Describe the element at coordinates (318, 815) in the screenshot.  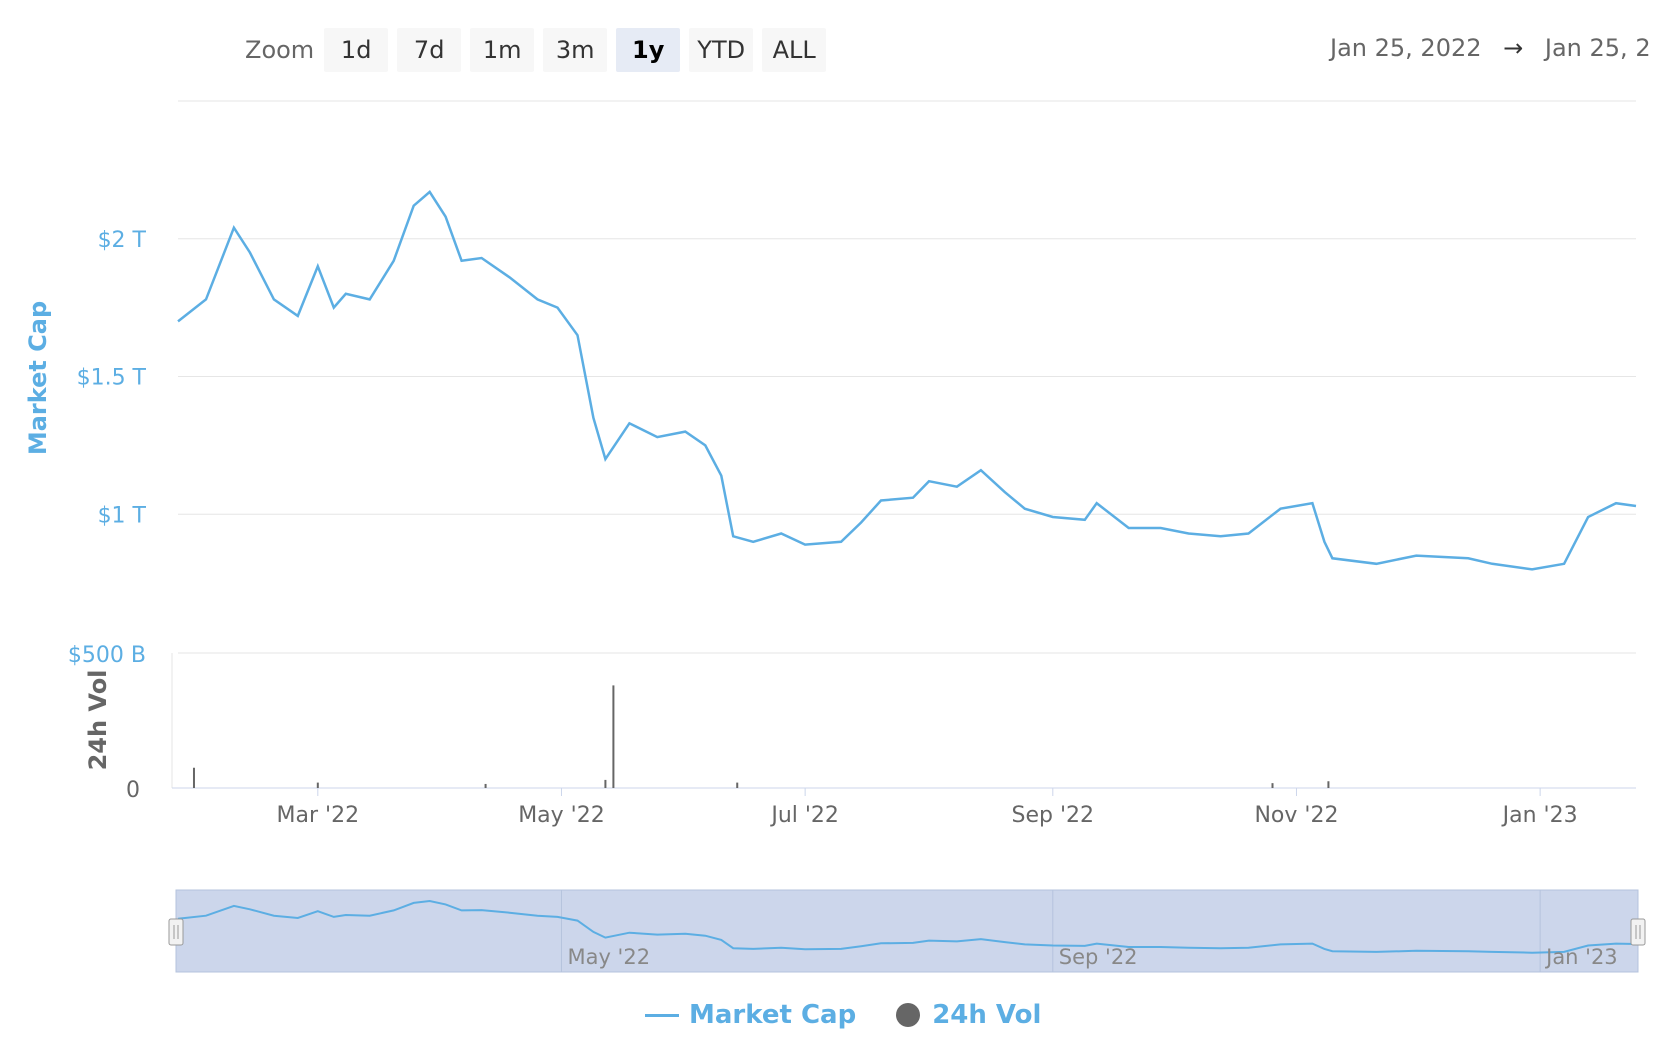
I see `x-tick-label: Mar '22` at that location.